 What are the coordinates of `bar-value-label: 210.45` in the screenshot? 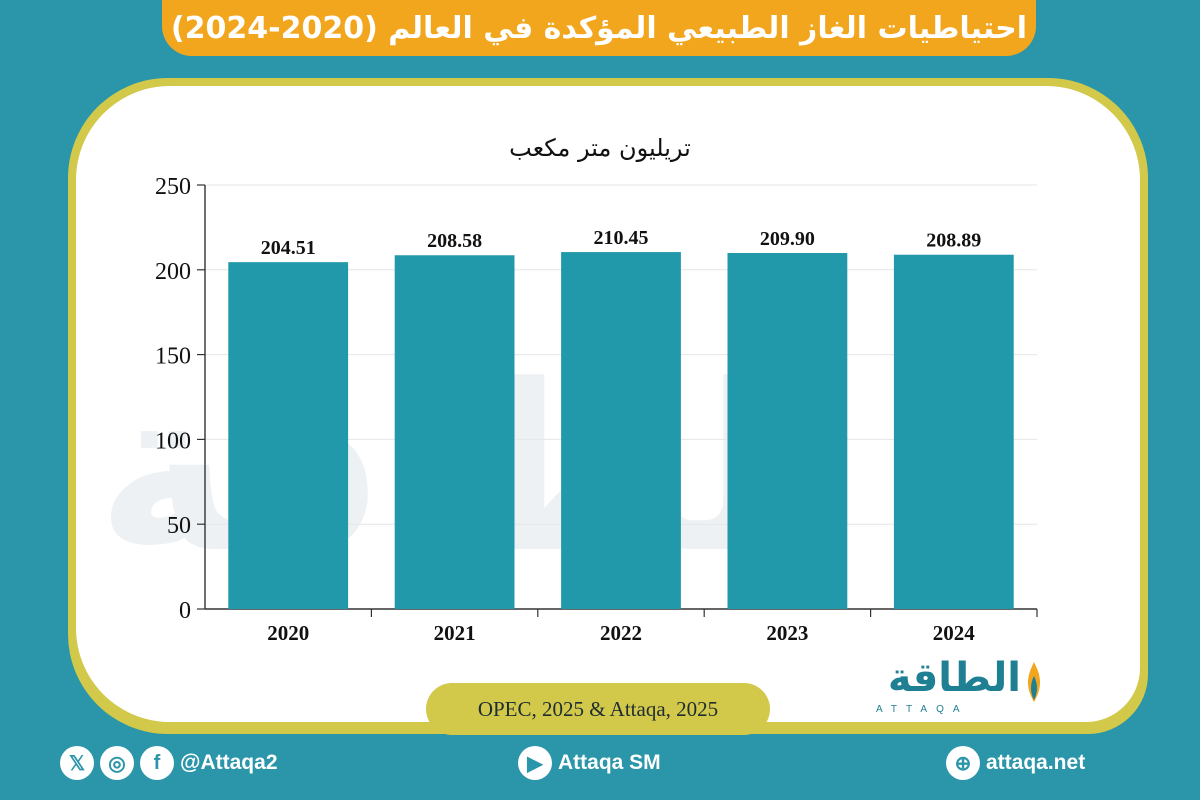 It's located at (621, 238).